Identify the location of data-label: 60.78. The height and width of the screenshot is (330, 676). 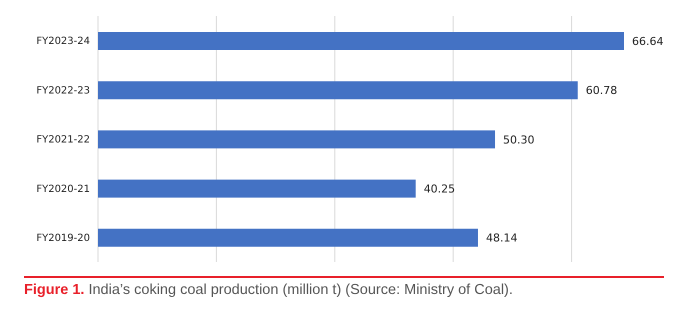
(602, 91).